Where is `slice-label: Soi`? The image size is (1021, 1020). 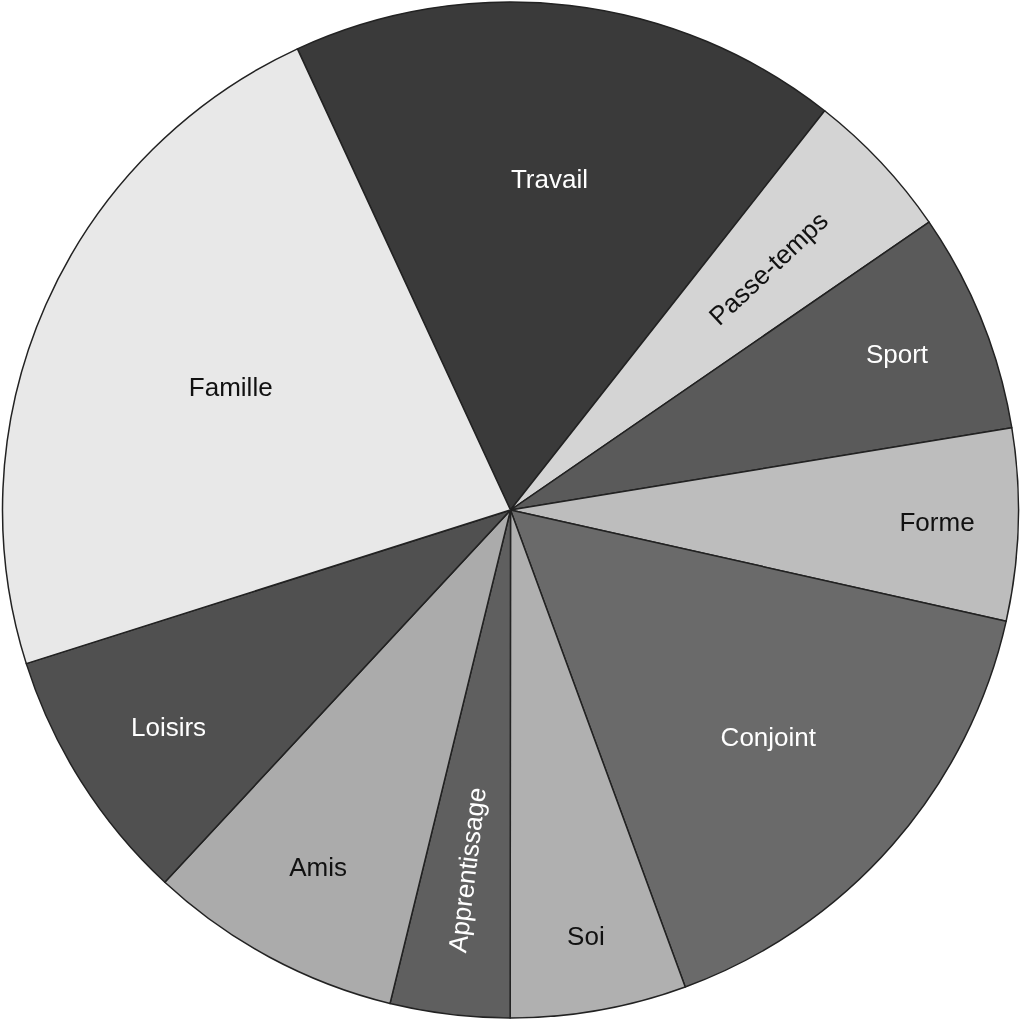 slice-label: Soi is located at coordinates (586, 935).